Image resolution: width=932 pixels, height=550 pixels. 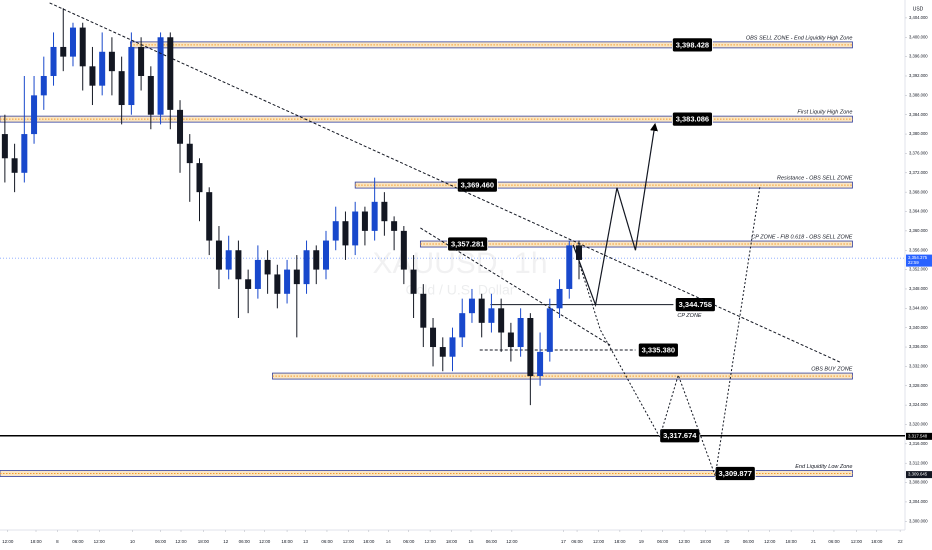 What do you see at coordinates (918, 153) in the screenshot?
I see `y-tick-label: 3,376.000` at bounding box center [918, 153].